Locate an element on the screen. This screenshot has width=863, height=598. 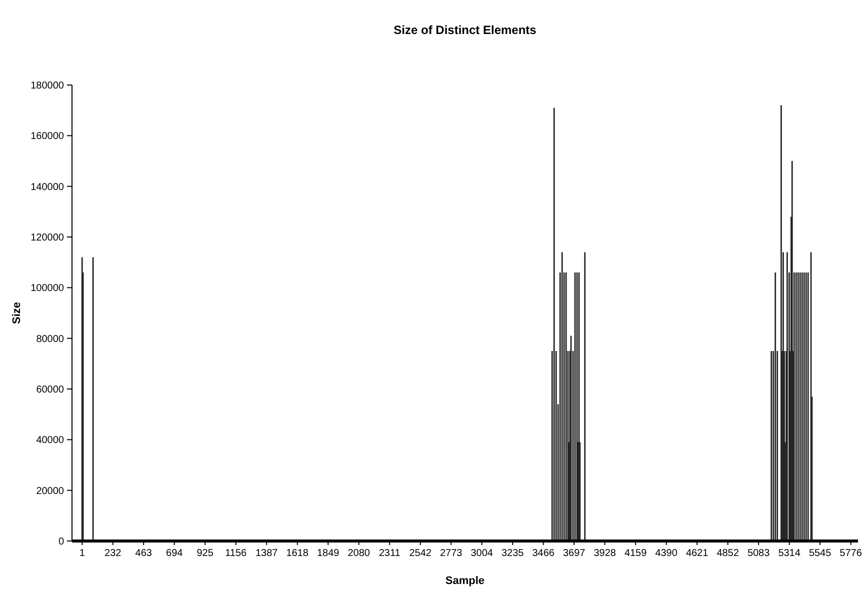
y-tick-label: 140000 is located at coordinates (47, 187).